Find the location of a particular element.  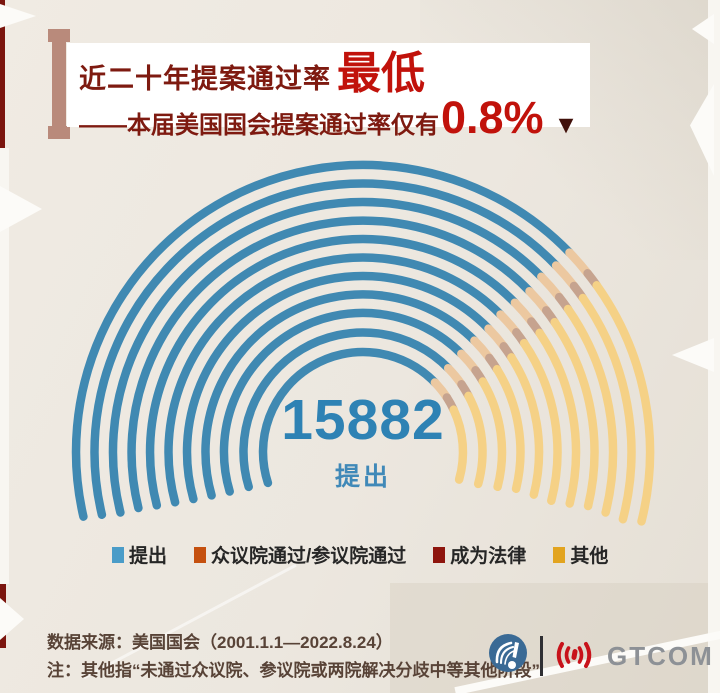

legend-label-passed-house-senate: 众议院通过/参议院通过 is located at coordinates (309, 556).